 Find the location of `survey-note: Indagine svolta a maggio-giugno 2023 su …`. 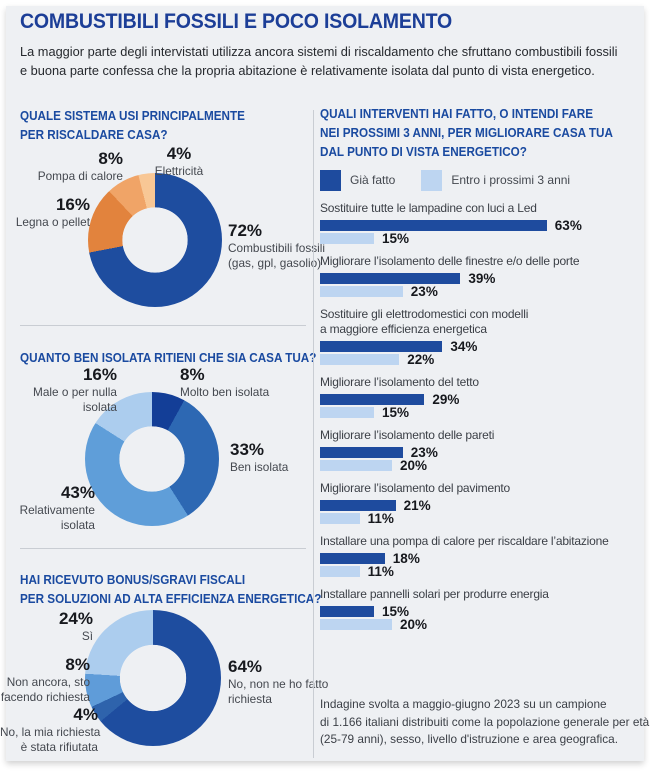

survey-note: Indagine svolta a maggio-giugno 2023 su … is located at coordinates (485, 721).